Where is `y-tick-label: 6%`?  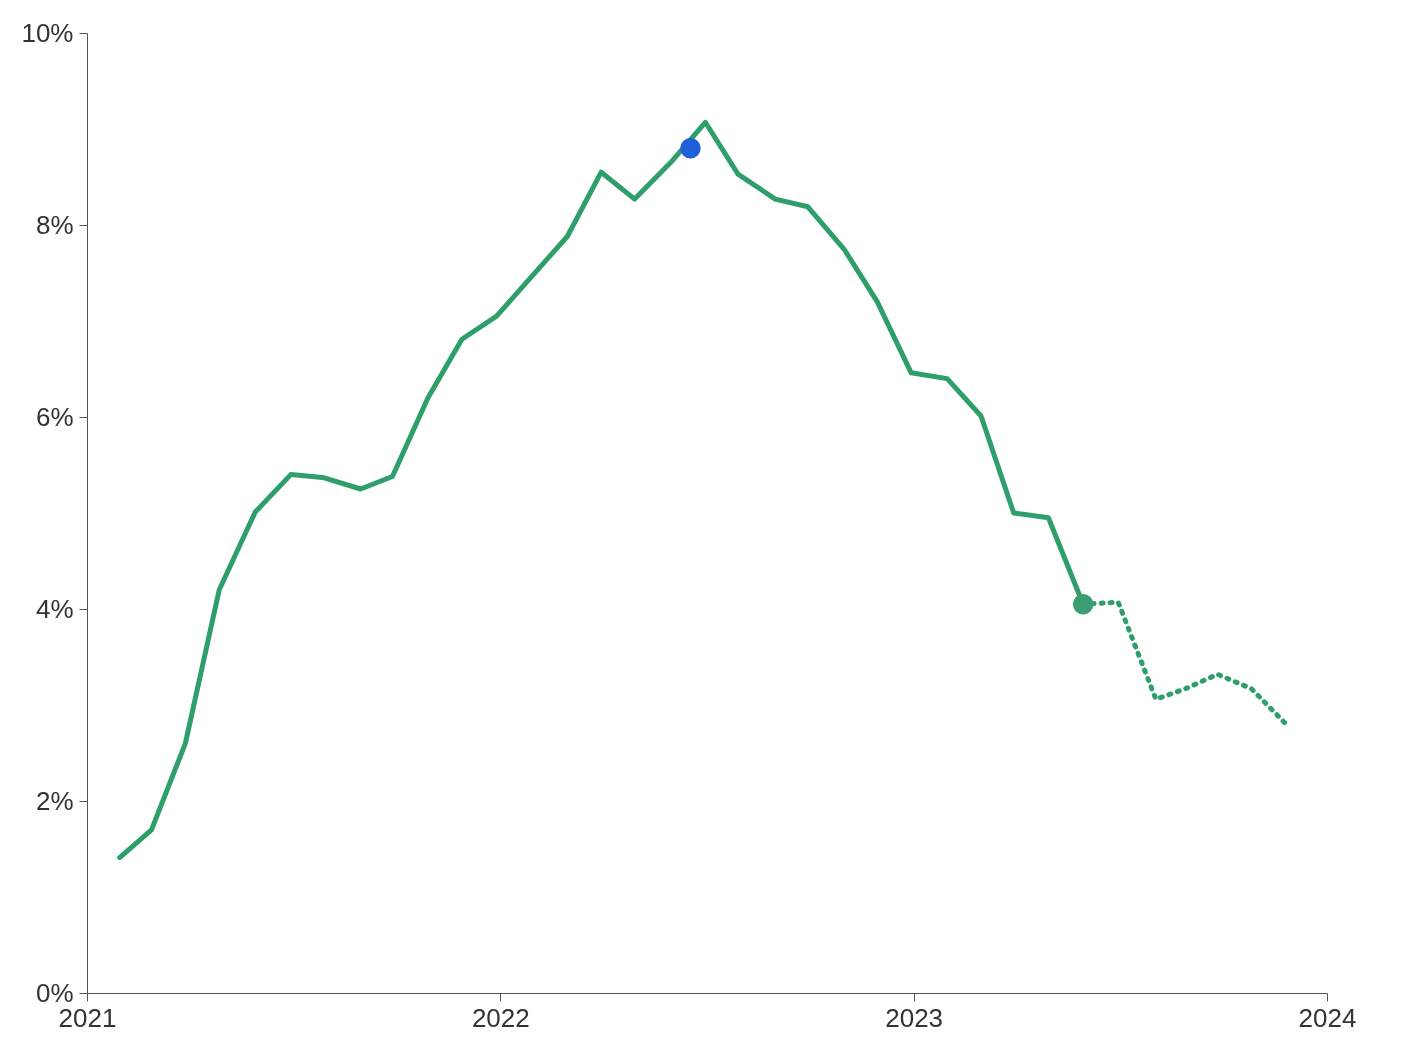 y-tick-label: 6% is located at coordinates (54, 416).